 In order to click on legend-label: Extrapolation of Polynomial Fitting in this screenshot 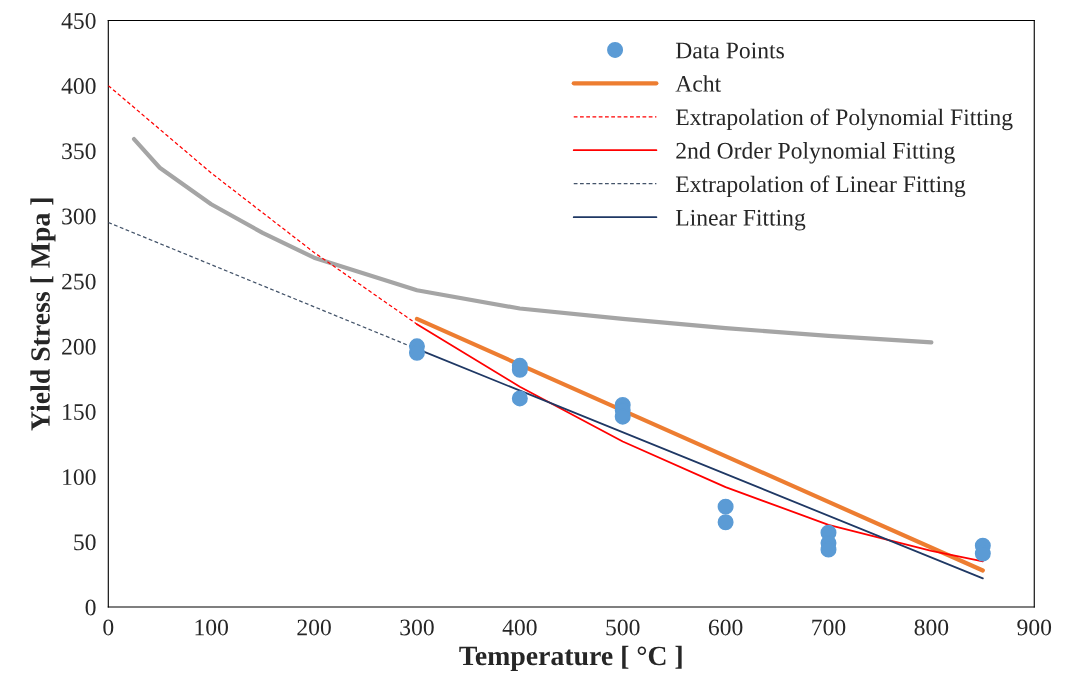, I will do `click(844, 119)`.